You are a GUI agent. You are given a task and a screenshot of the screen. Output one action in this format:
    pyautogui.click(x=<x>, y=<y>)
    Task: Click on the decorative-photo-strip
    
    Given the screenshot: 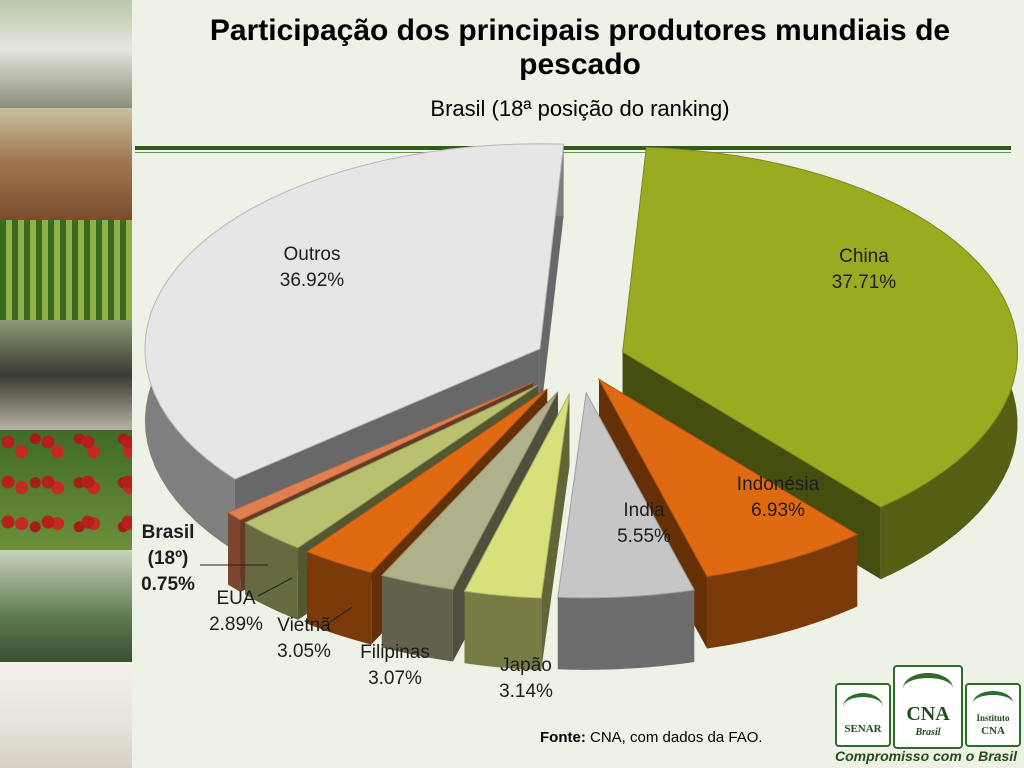 What is the action you would take?
    pyautogui.click(x=66, y=384)
    